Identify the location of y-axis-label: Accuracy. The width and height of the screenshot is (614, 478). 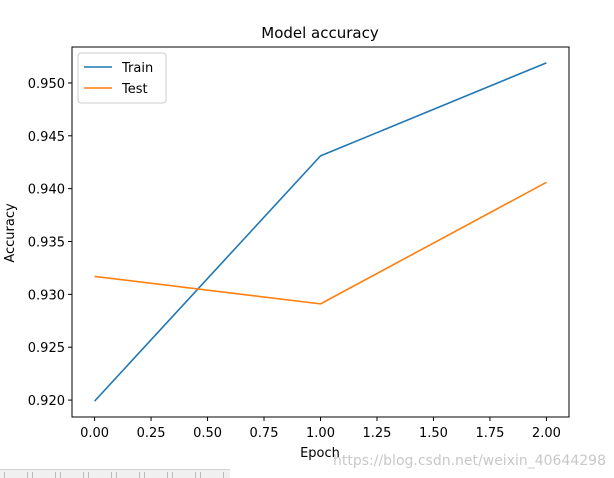
(10, 233).